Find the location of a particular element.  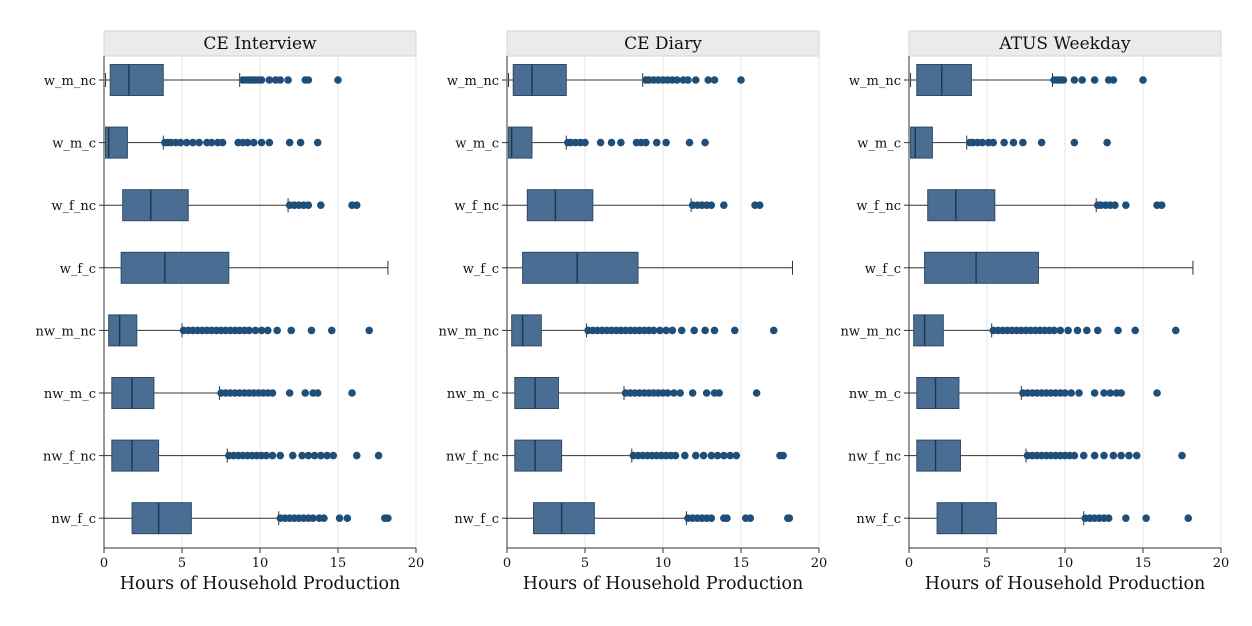

x-tick-label: 20 is located at coordinates (819, 563).